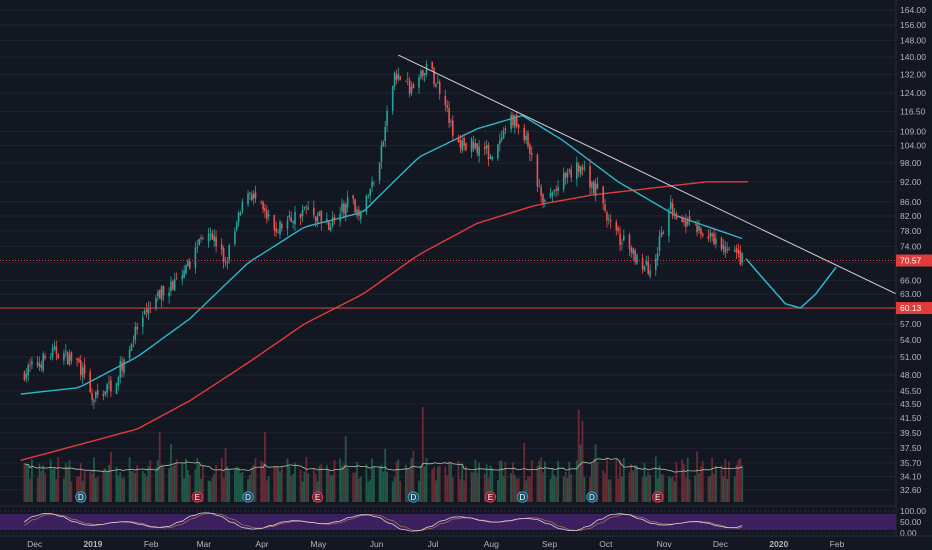 The image size is (932, 550). I want to click on volume-average-line, so click(383, 465).